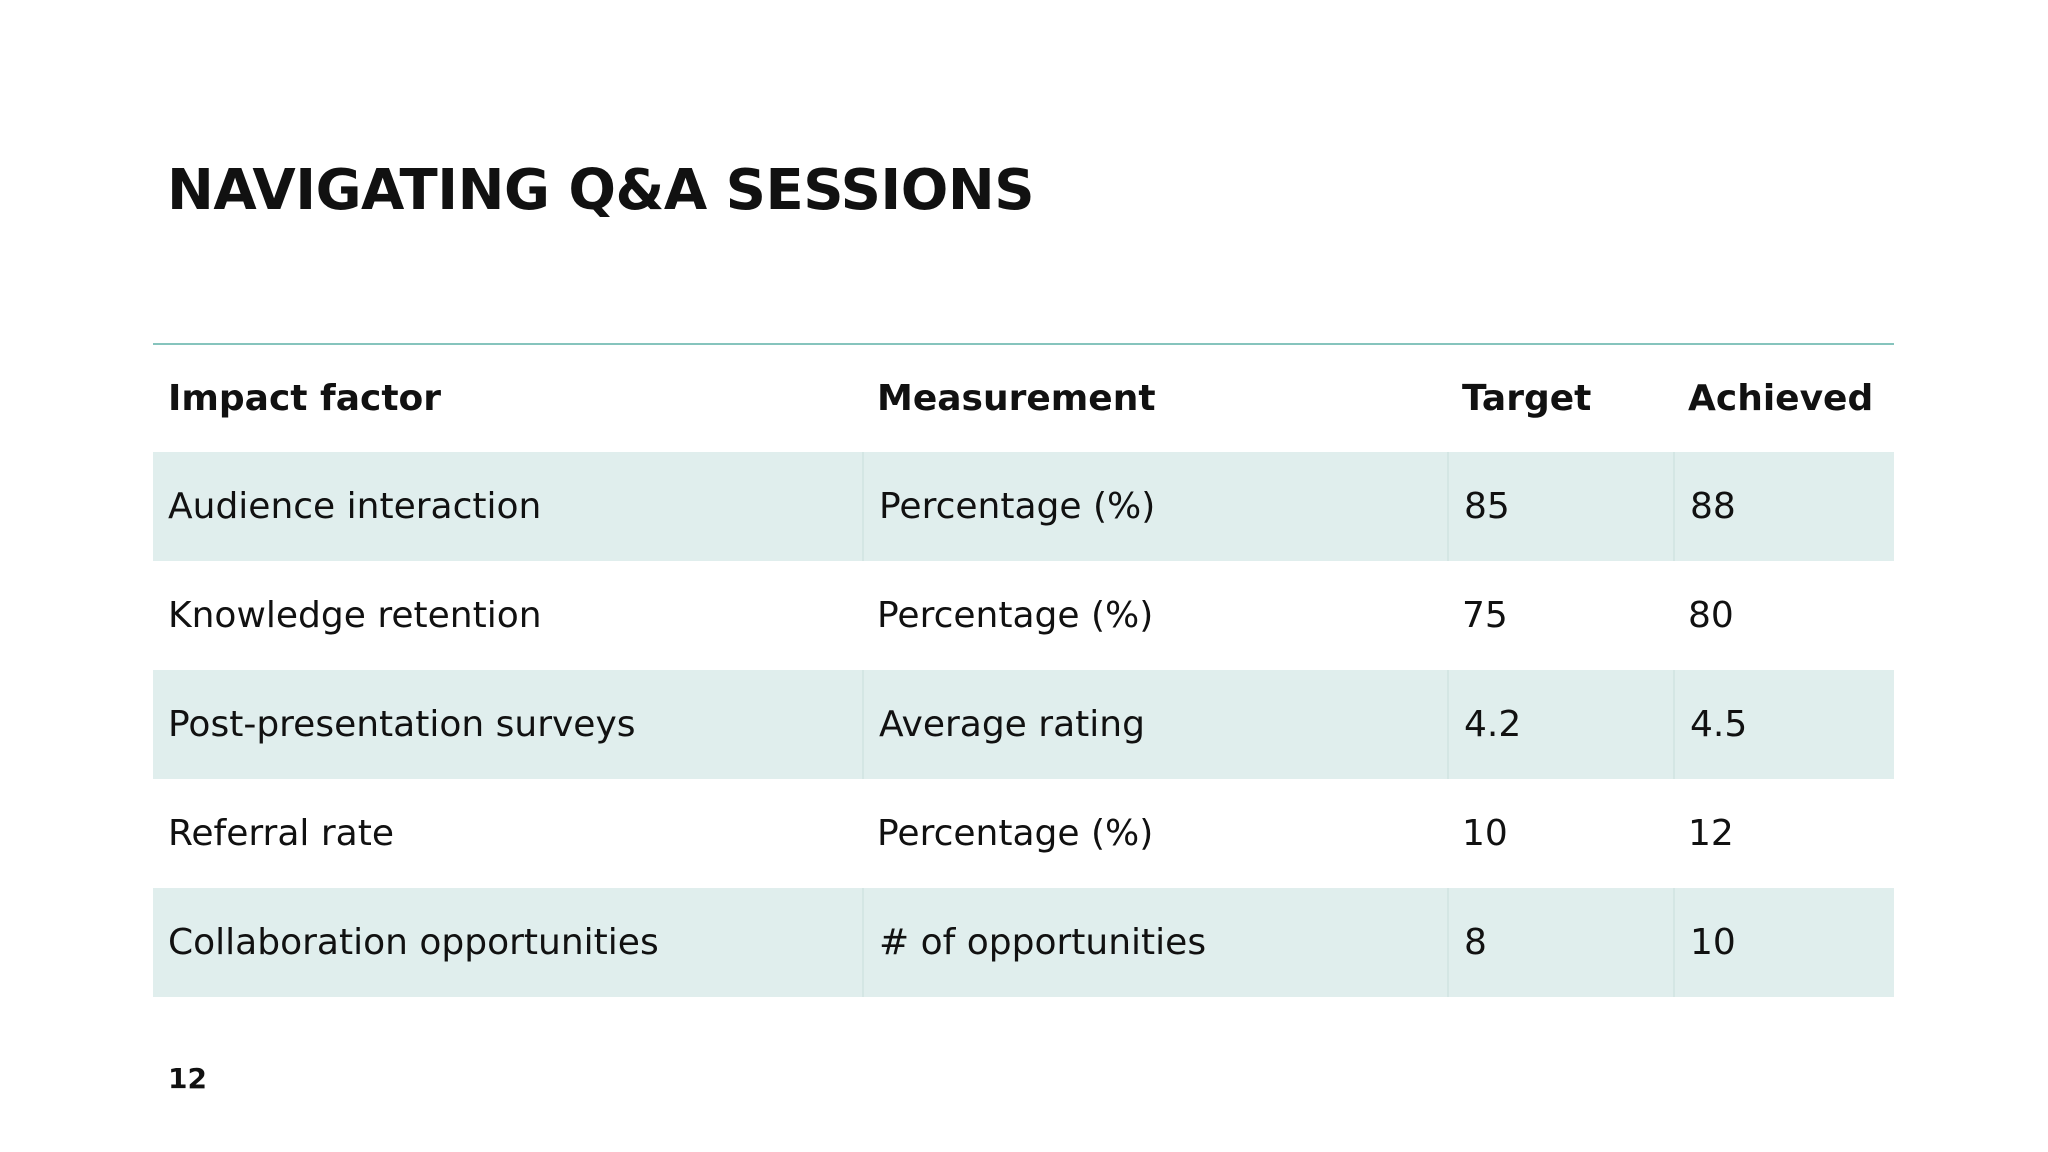 The image size is (2048, 1152). What do you see at coordinates (1560, 724) in the screenshot?
I see `table-cell: 4.2` at bounding box center [1560, 724].